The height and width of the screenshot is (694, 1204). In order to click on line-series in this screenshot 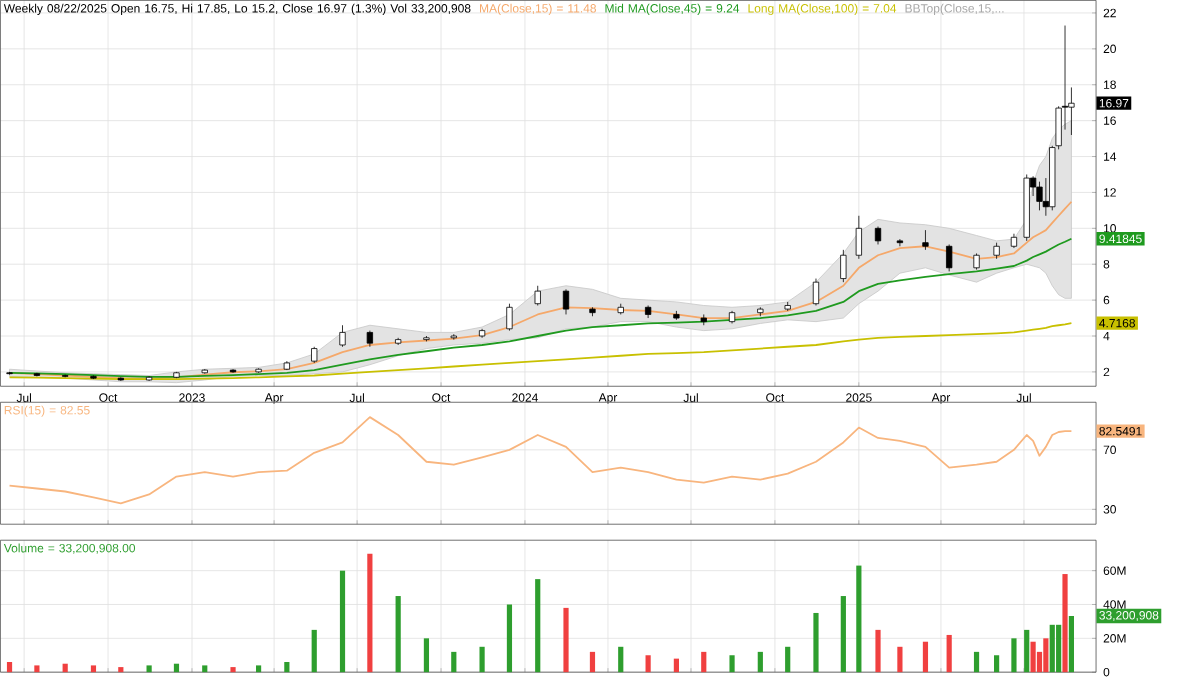, I will do `click(540, 460)`.